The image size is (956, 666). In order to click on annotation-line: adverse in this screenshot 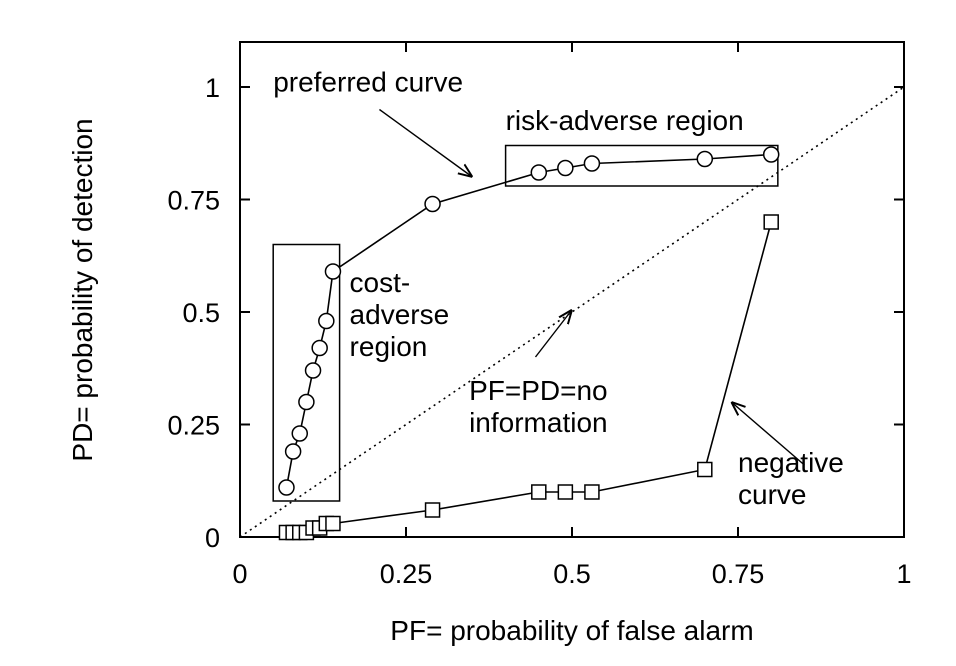, I will do `click(400, 314)`.